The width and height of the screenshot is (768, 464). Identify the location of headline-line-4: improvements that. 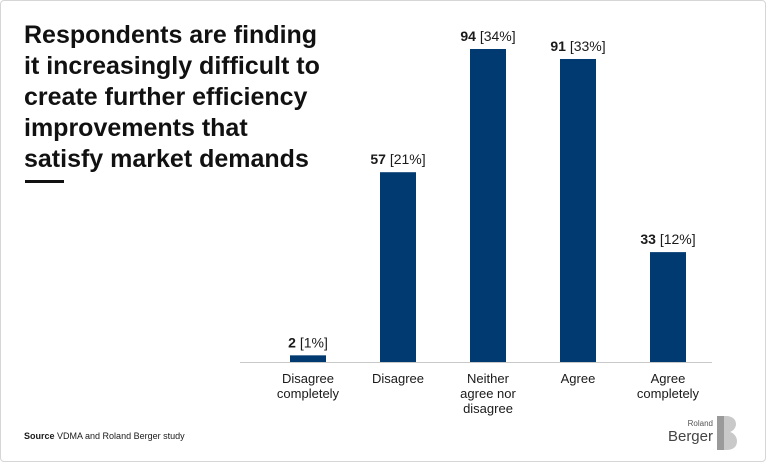
(136, 128).